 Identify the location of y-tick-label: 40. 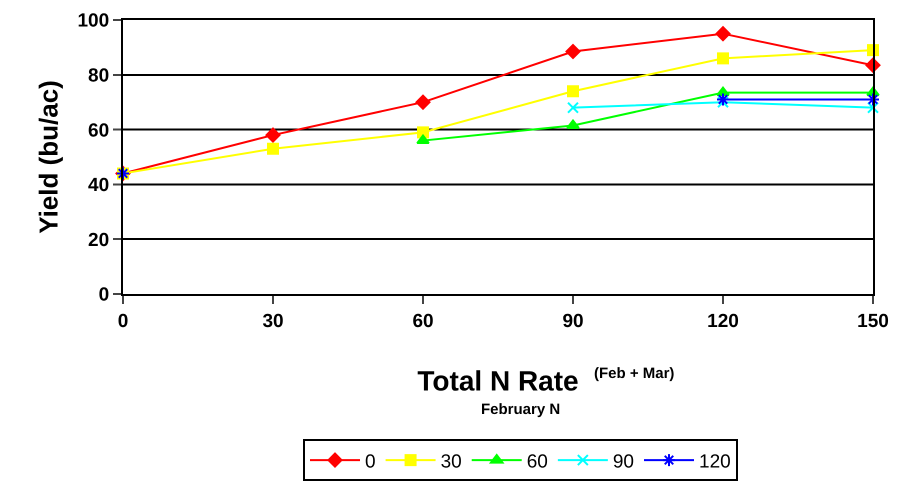
(99, 185).